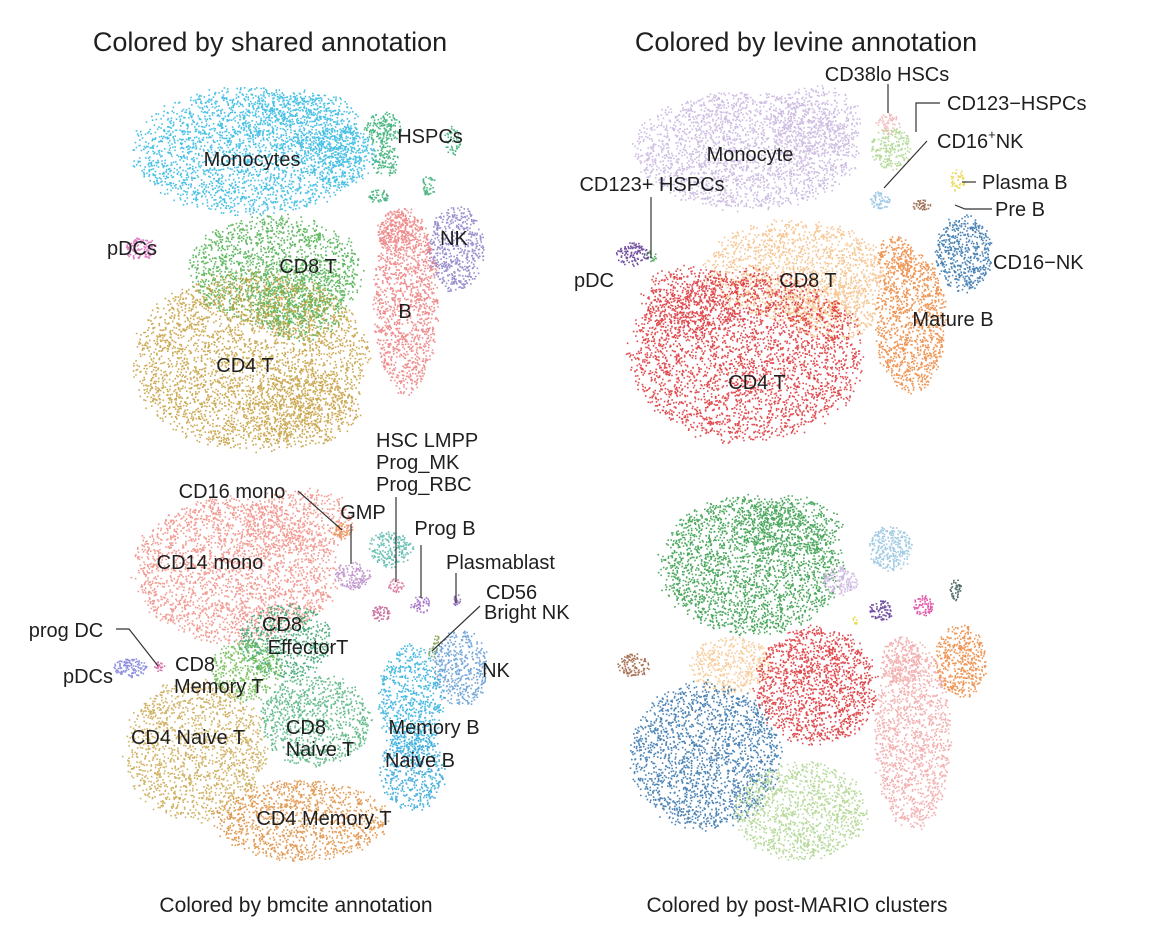 Image resolution: width=1165 pixels, height=931 pixels. Describe the element at coordinates (444, 529) in the screenshot. I see `label-bm-progb: Prog B` at that location.